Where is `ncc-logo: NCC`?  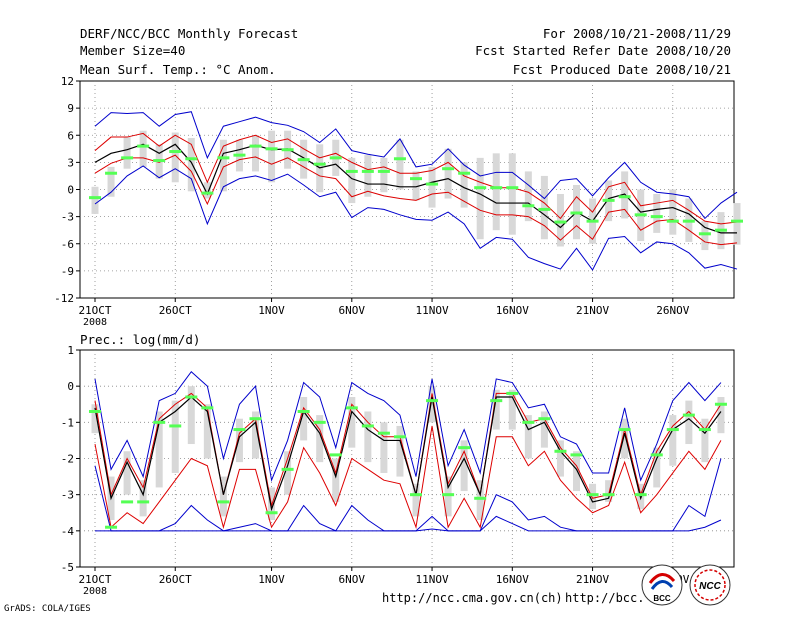 ncc-logo: NCC is located at coordinates (710, 585).